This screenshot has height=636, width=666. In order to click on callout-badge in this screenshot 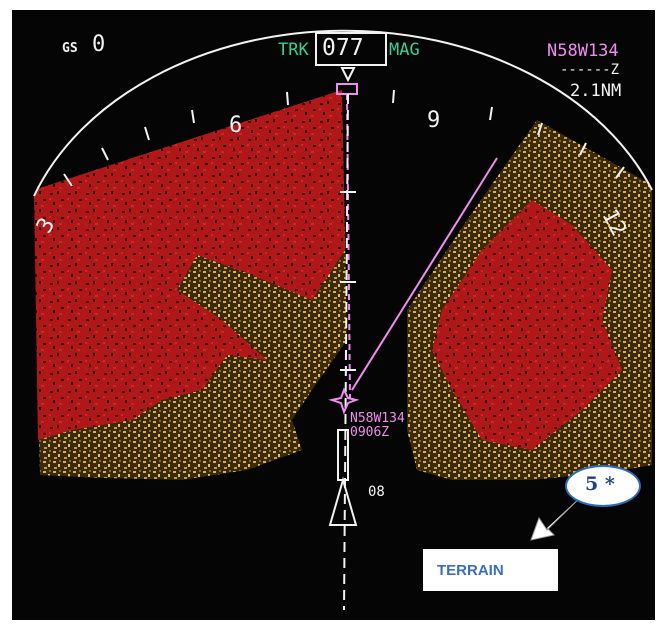, I will do `click(603, 486)`.